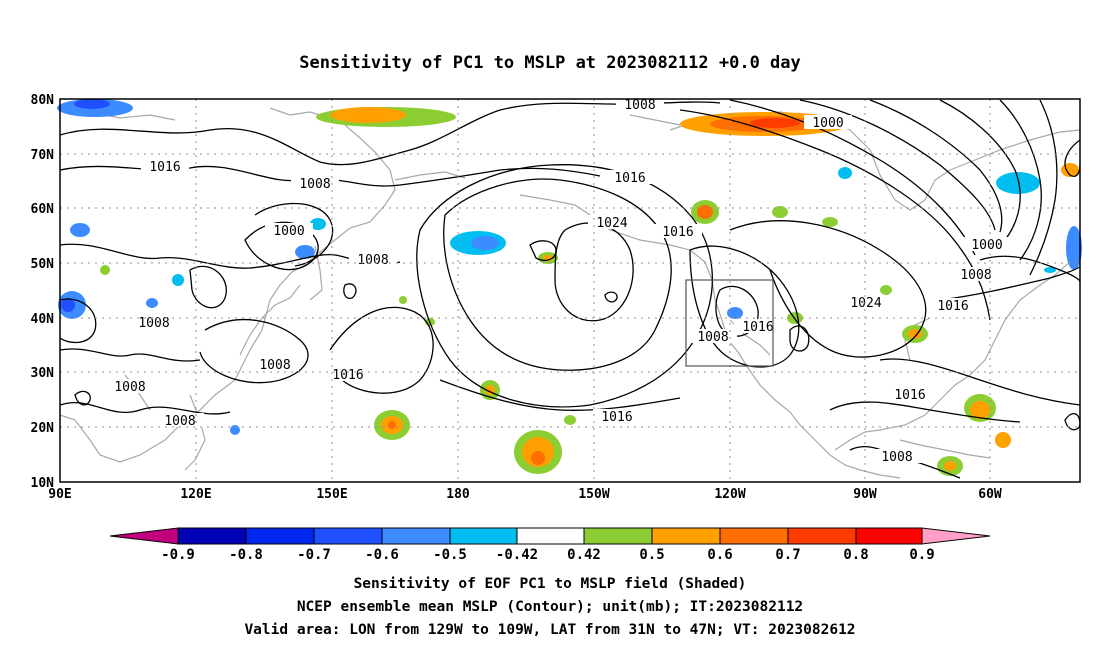 This screenshot has width=1100, height=650. I want to click on lon-tick-label: 90W, so click(865, 494).